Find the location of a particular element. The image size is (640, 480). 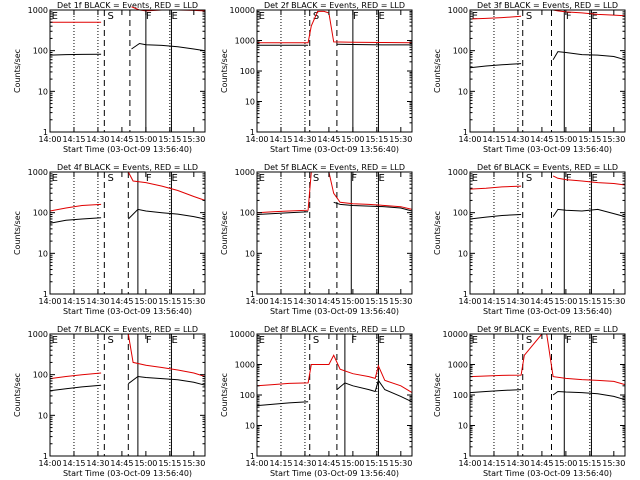

y-tick-label: 10000 is located at coordinates (455, 334).